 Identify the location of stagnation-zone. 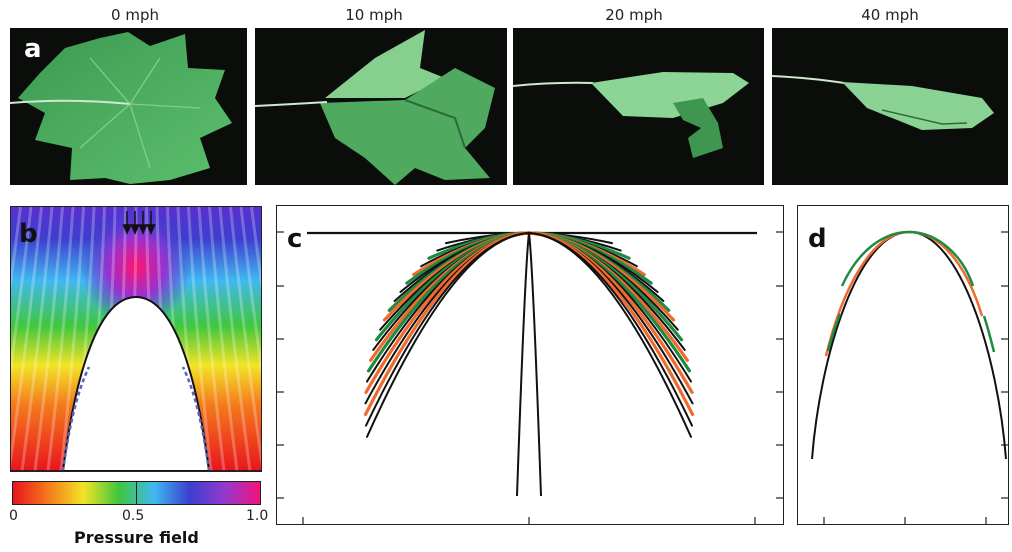
(136, 267).